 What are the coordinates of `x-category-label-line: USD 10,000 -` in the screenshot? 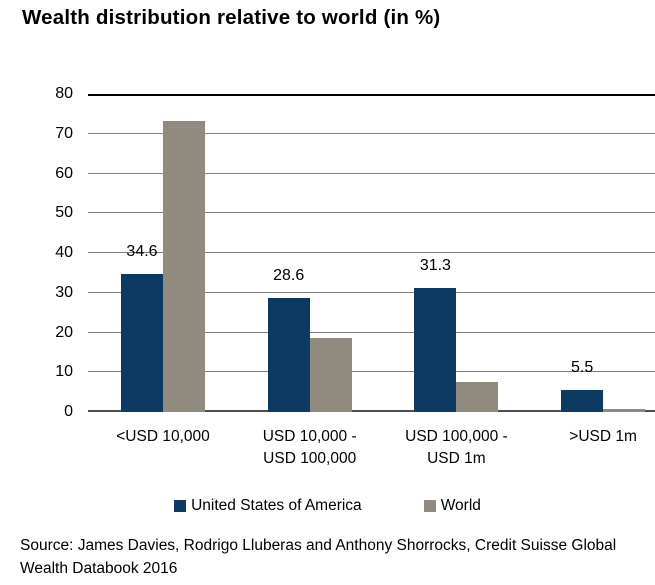 It's located at (309, 436).